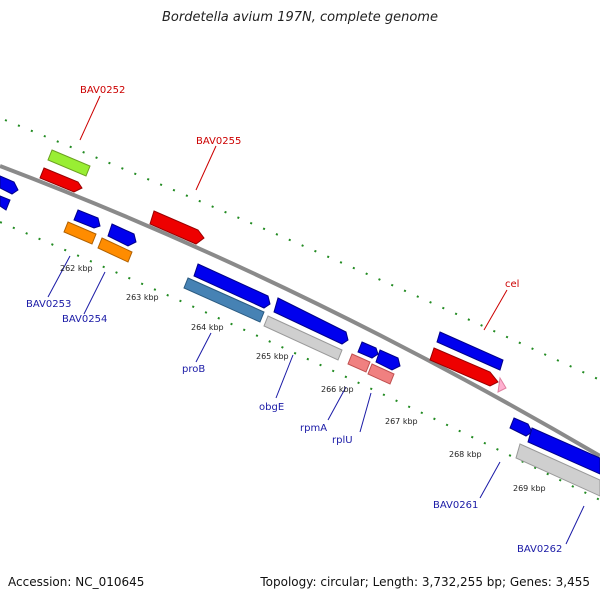 This screenshot has height=600, width=600. What do you see at coordinates (84, 319) in the screenshot?
I see `label-BAV0254: BAV0254` at bounding box center [84, 319].